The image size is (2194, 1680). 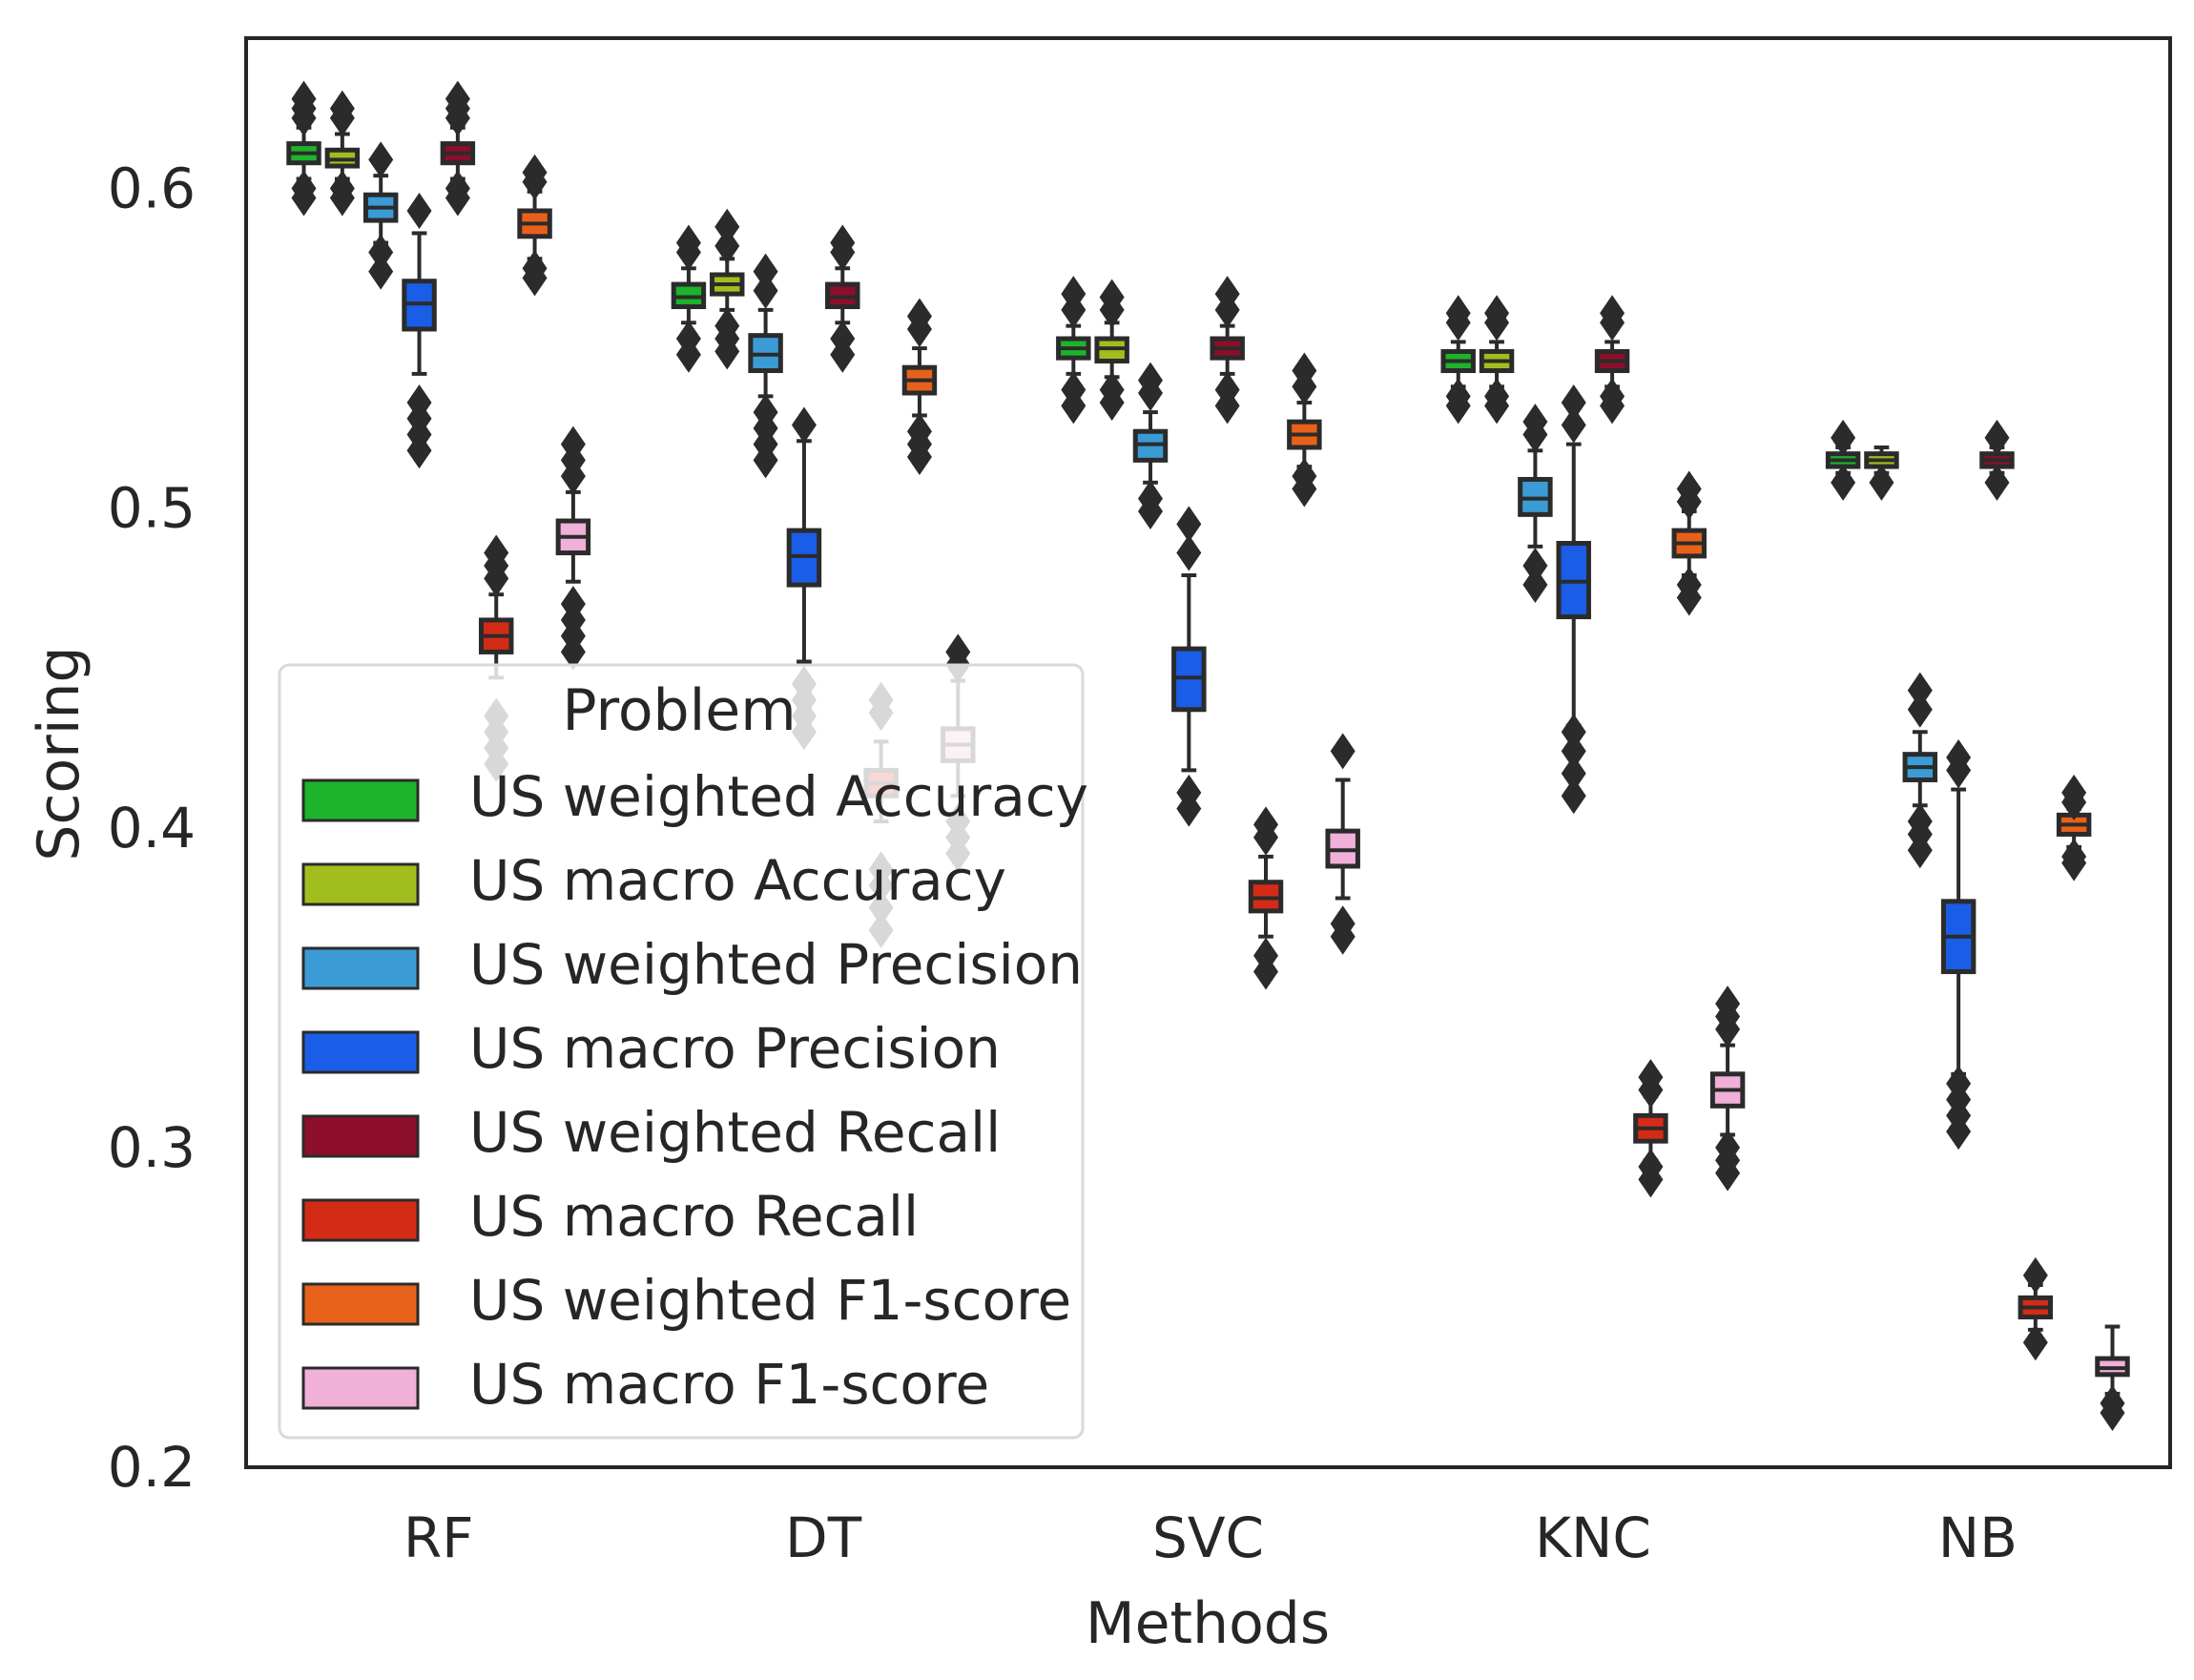 What do you see at coordinates (694, 796) in the screenshot?
I see `legend-entry: US weighted Accuracy` at bounding box center [694, 796].